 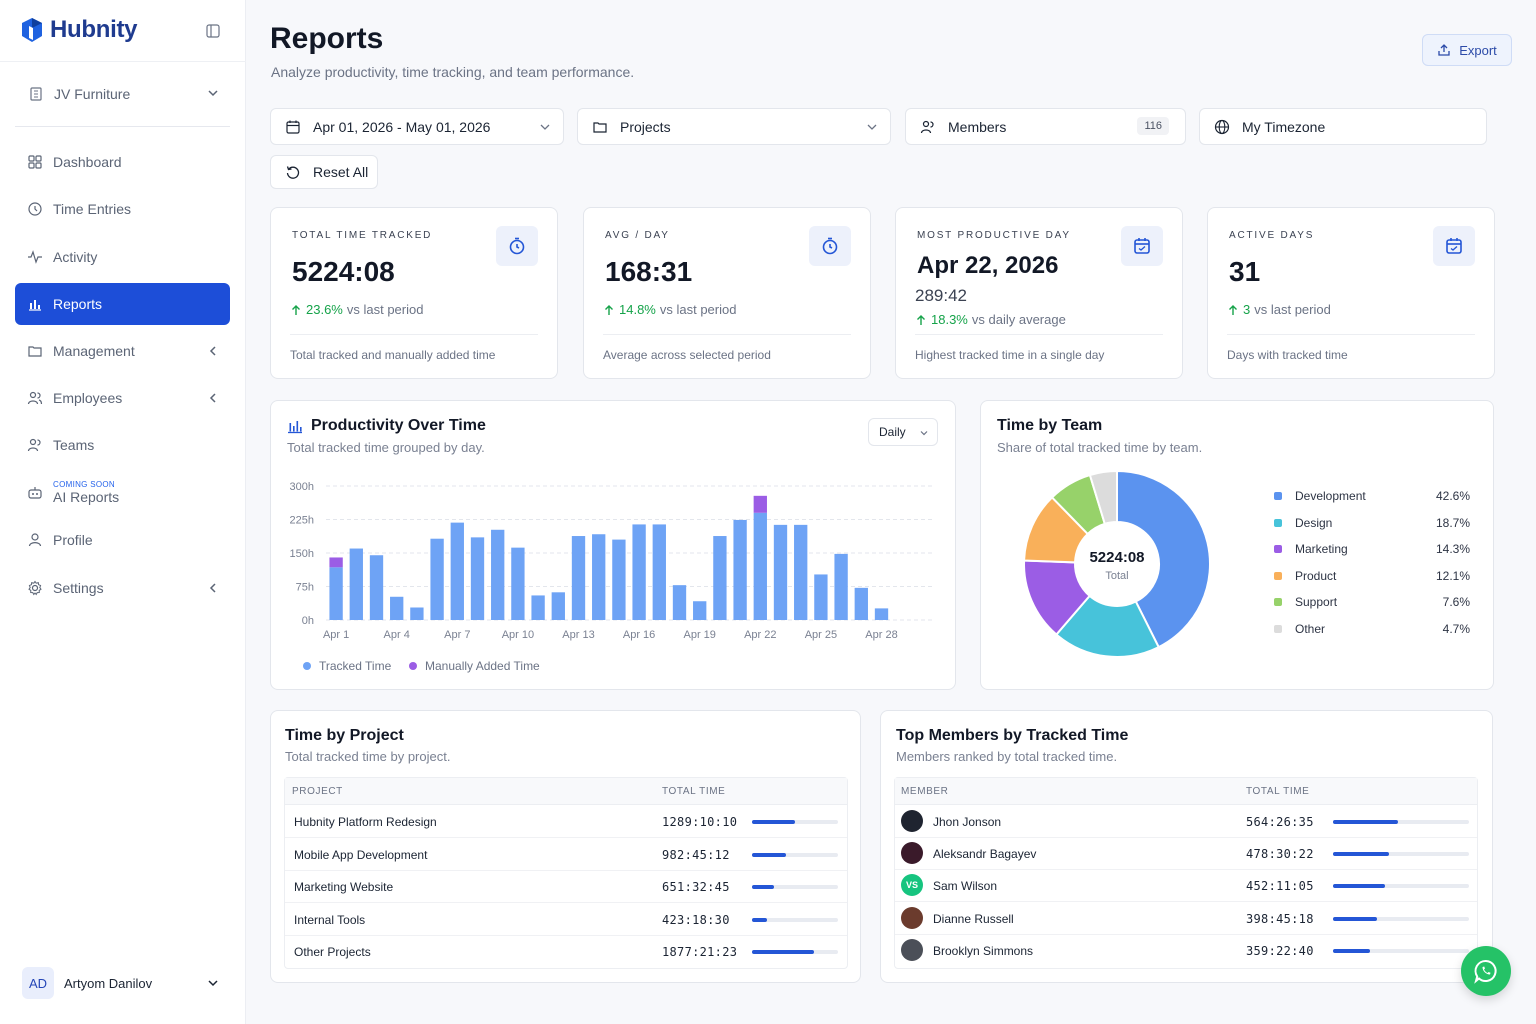 I want to click on legend-label: Product, so click(x=1316, y=575).